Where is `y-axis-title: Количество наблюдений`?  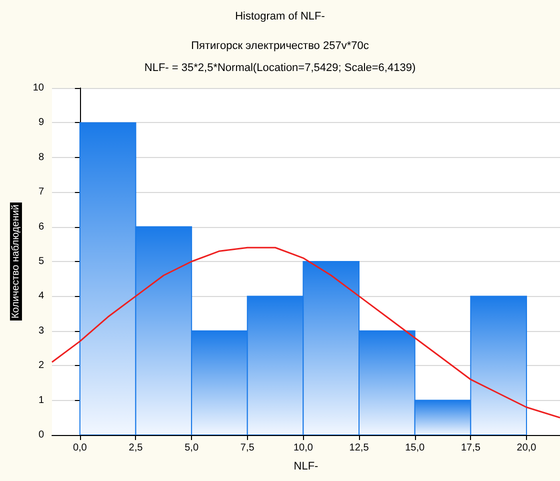
y-axis-title: Количество наблюдений is located at coordinates (16, 261).